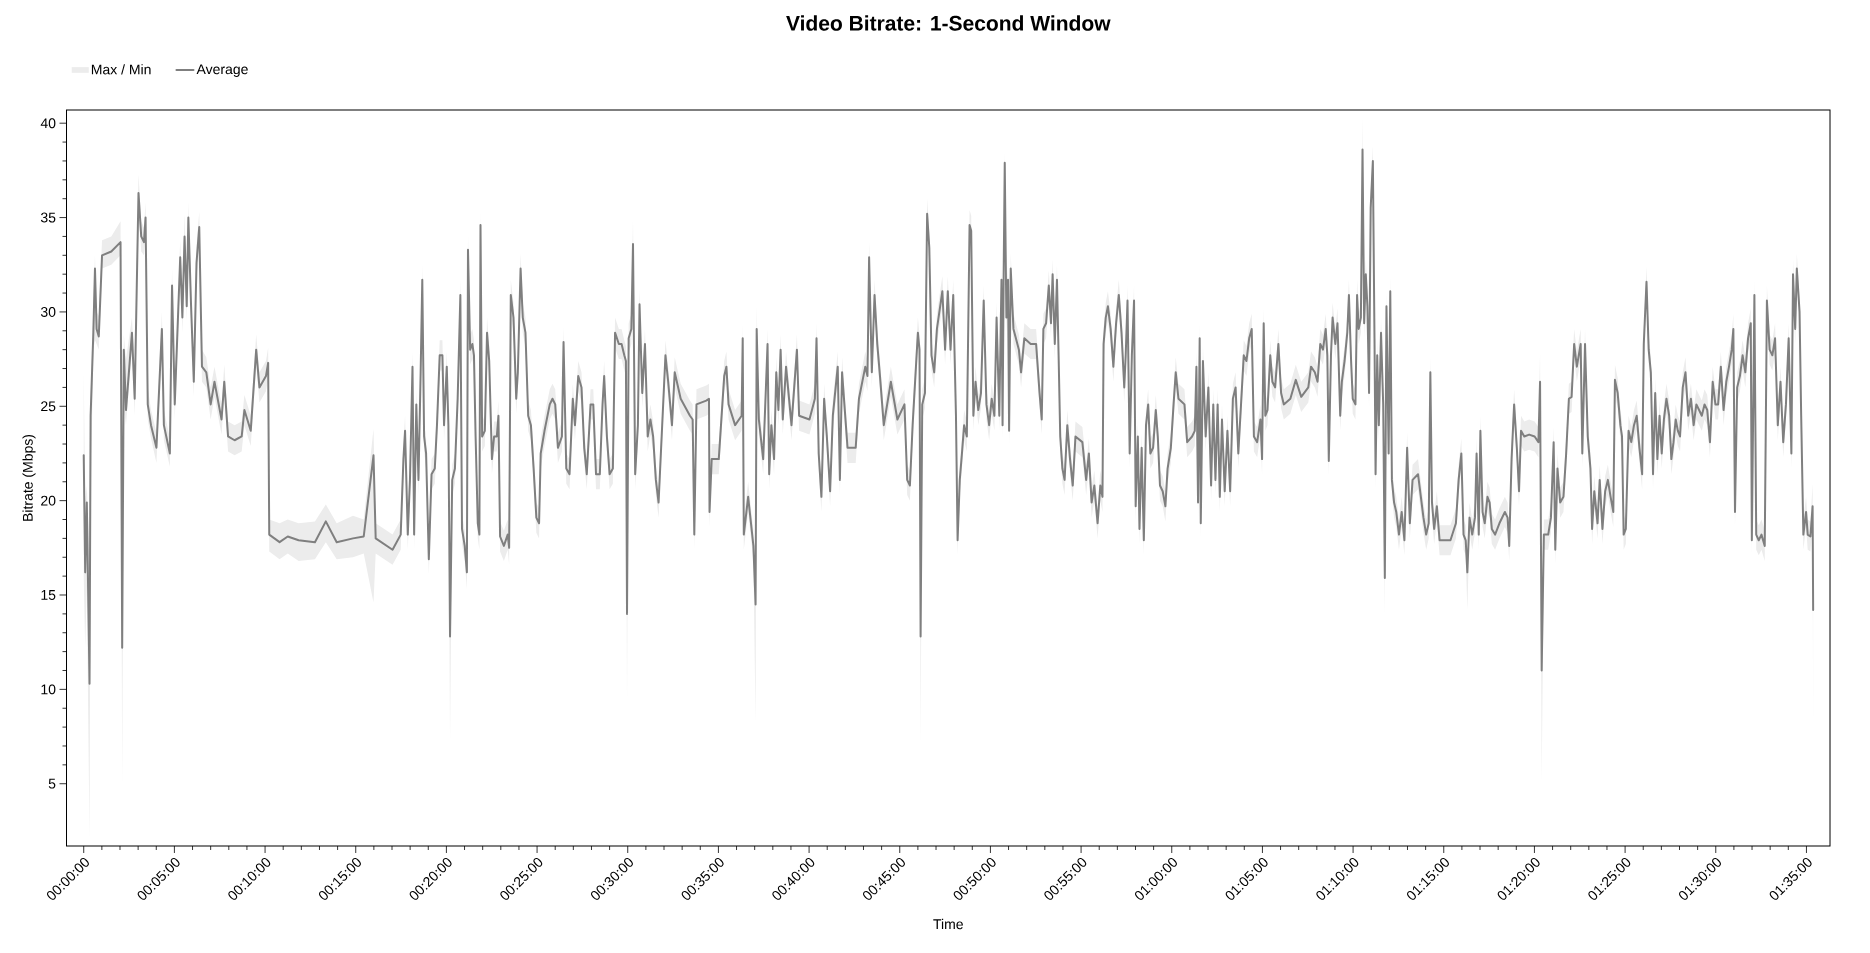 The image size is (1870, 953). Describe the element at coordinates (48, 406) in the screenshot. I see `y-tick-label: 25` at that location.